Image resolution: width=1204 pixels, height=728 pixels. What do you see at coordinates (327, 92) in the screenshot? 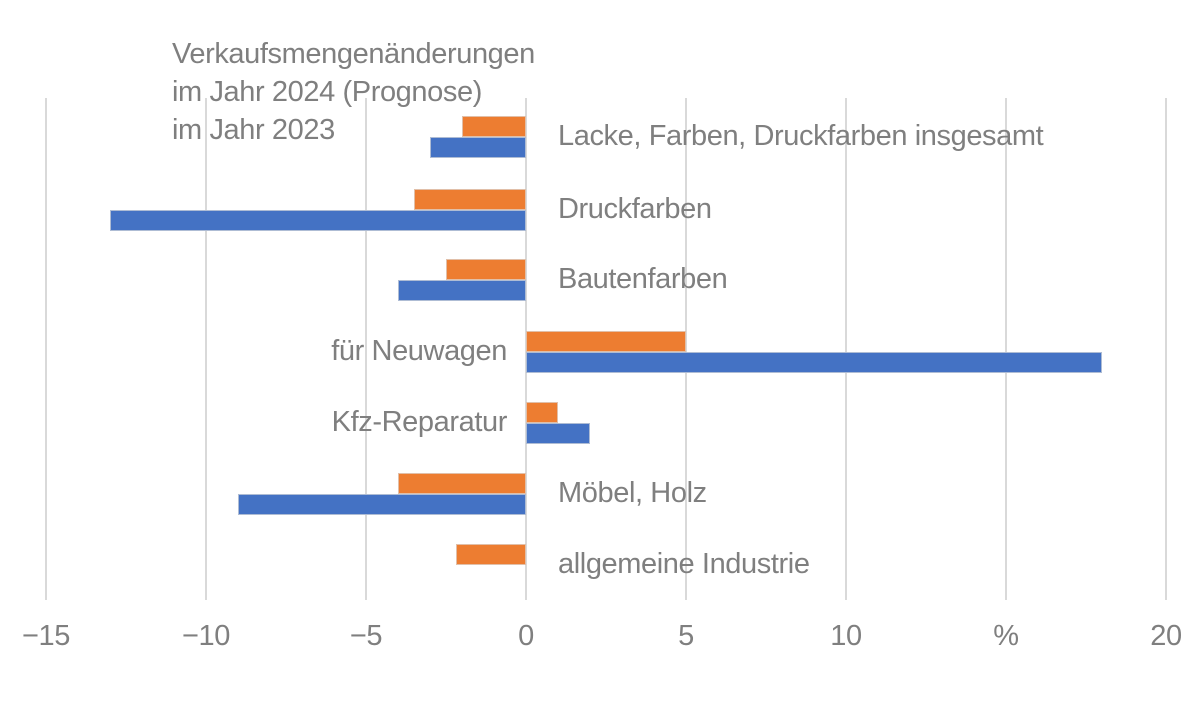
I see `legend-label-2024: im Jahr 2024 (Prognose)` at bounding box center [327, 92].